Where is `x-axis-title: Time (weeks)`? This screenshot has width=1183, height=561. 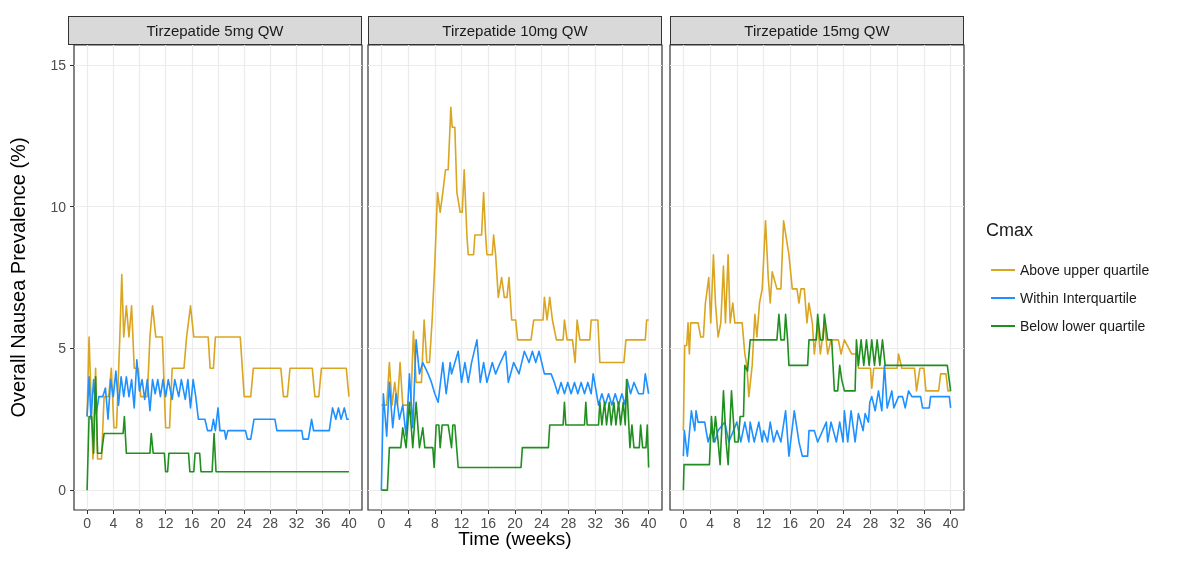 x-axis-title: Time (weeks) is located at coordinates (515, 538).